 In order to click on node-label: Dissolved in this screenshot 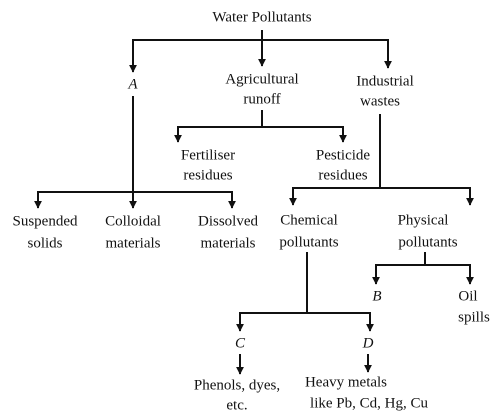, I will do `click(228, 221)`.